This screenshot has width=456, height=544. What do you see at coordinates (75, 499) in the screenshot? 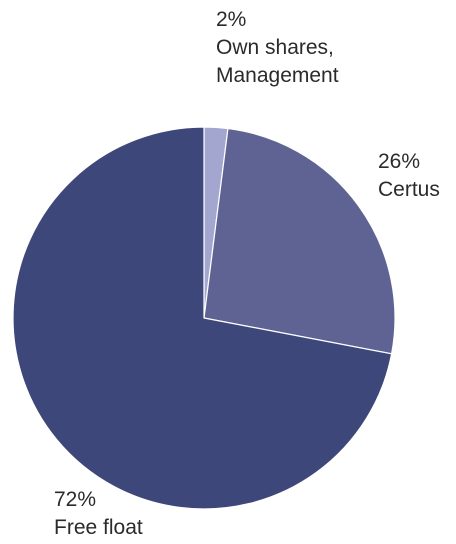
I see `slice-value-free-float: 72%` at bounding box center [75, 499].